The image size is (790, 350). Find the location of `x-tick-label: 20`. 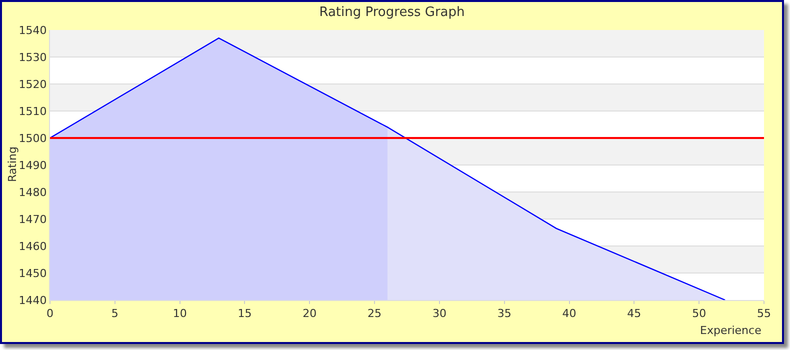

x-tick-label: 20 is located at coordinates (309, 313).